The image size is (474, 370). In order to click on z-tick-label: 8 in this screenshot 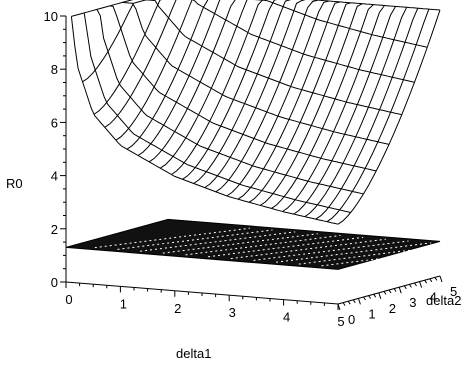, I will do `click(54, 69)`.